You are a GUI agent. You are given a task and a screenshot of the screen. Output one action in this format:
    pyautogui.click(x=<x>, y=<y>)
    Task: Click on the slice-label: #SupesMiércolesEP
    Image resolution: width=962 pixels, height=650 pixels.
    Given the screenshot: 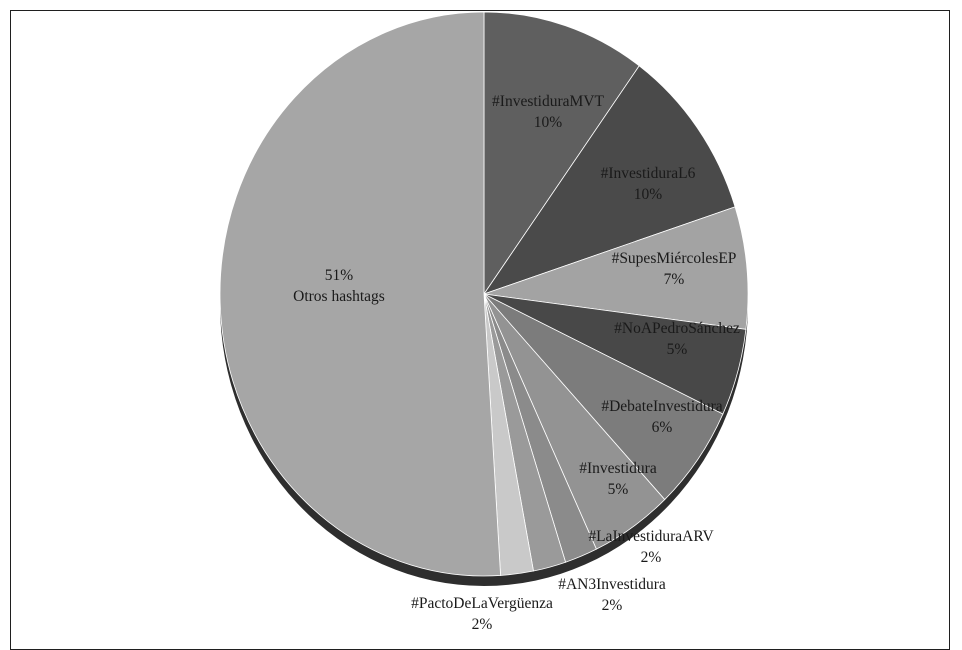 What is the action you would take?
    pyautogui.click(x=674, y=258)
    